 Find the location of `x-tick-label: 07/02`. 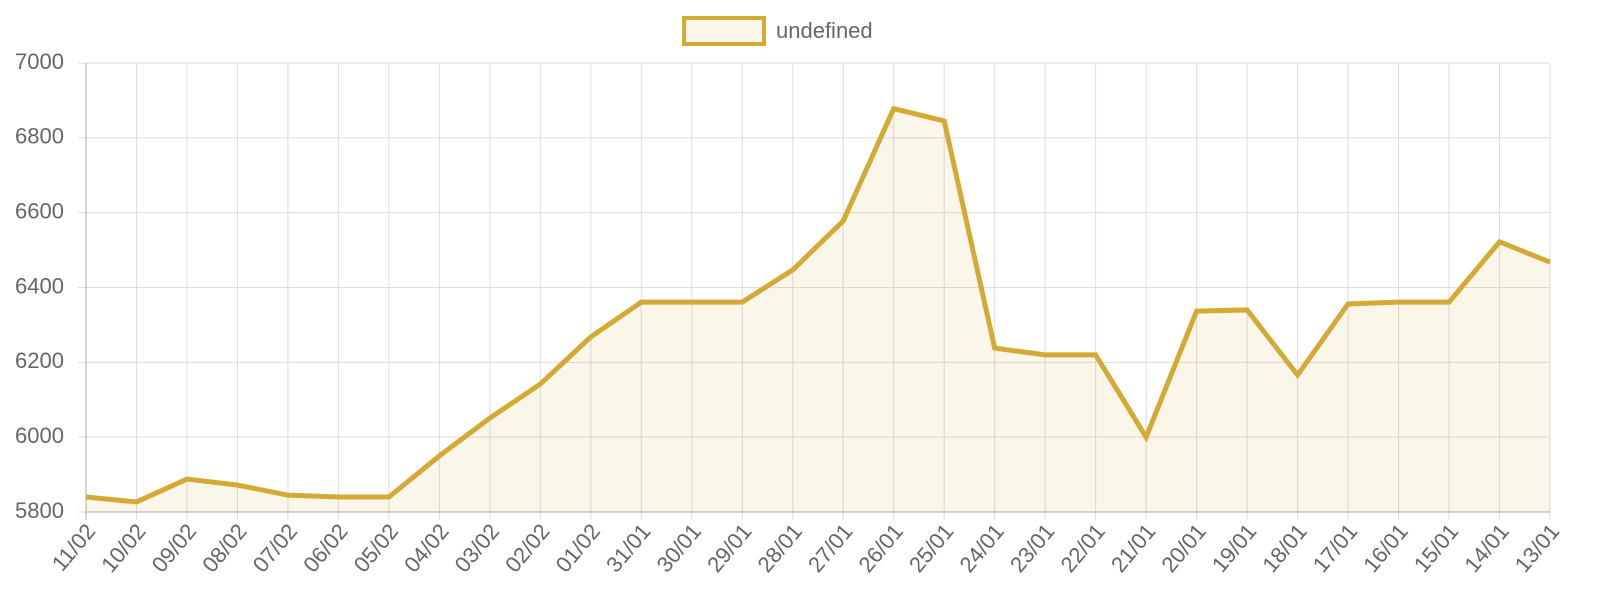

x-tick-label: 07/02 is located at coordinates (275, 548).